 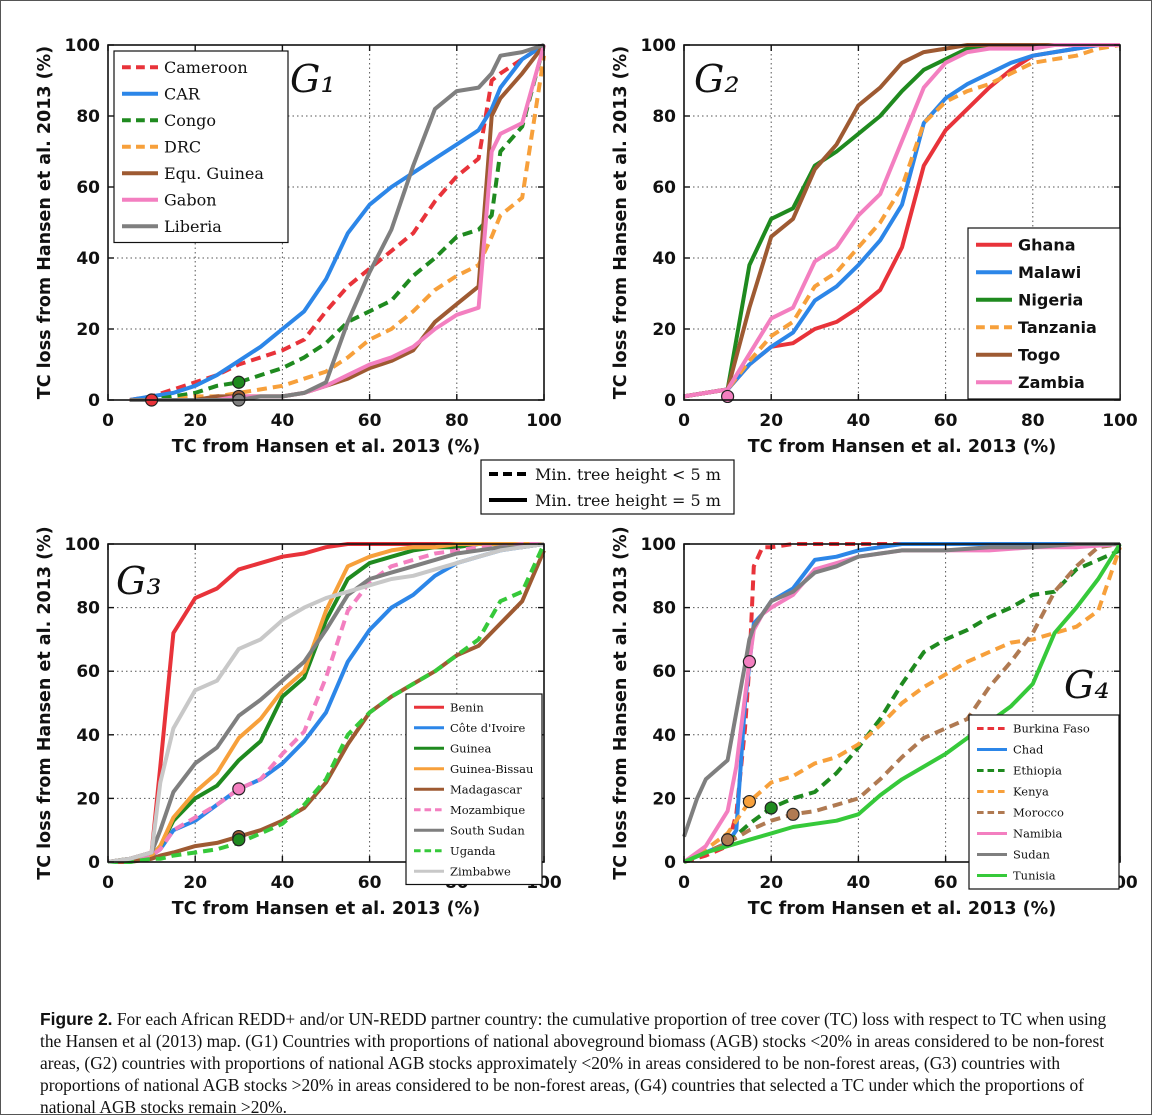 What do you see at coordinates (486, 789) in the screenshot?
I see `legend-label: Madagascar` at bounding box center [486, 789].